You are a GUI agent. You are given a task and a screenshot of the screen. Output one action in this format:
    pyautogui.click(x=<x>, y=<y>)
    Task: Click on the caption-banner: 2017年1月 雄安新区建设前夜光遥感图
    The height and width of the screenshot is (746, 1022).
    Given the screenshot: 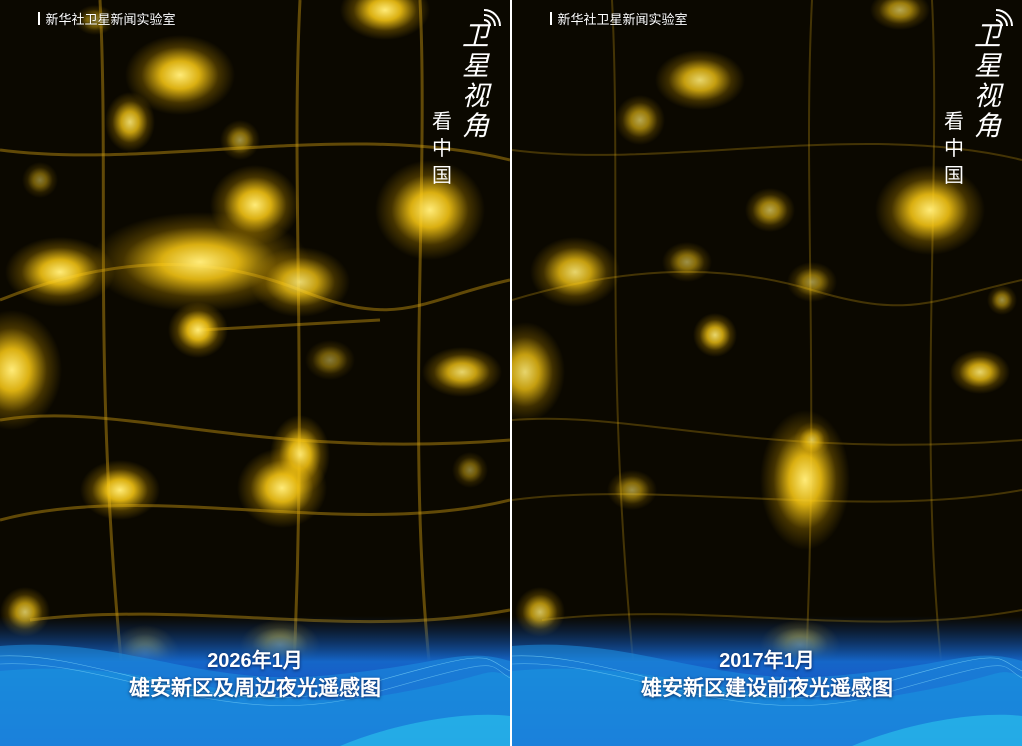 What is the action you would take?
    pyautogui.click(x=767, y=681)
    